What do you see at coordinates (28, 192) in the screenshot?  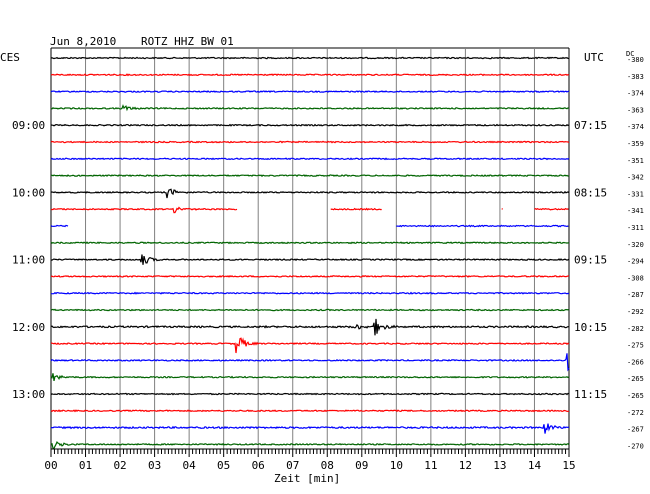 I see `left-hour-label: 10:00` at bounding box center [28, 192].